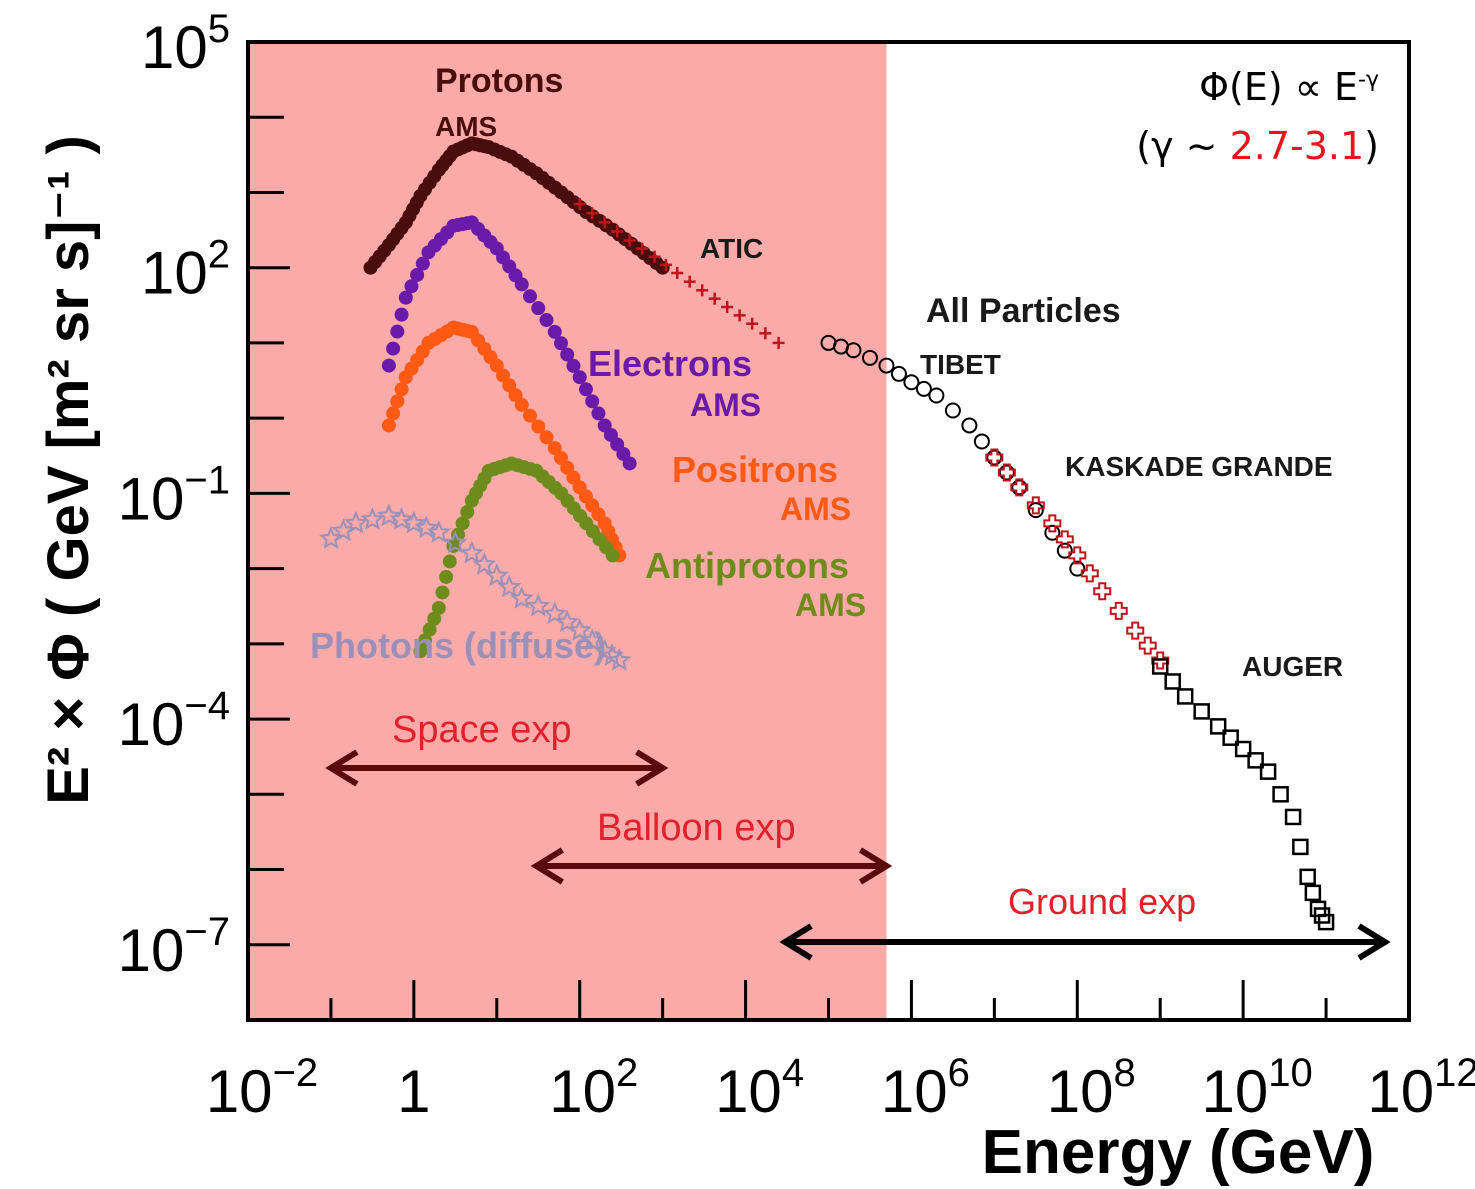 This screenshot has width=1475, height=1189. I want to click on series-kaskade-grande, so click(1077, 559).